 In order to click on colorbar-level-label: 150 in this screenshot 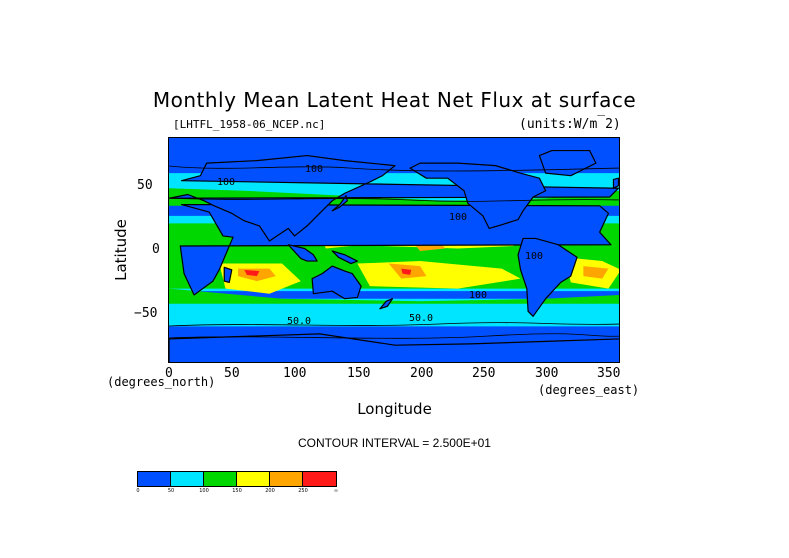, I will do `click(237, 491)`.